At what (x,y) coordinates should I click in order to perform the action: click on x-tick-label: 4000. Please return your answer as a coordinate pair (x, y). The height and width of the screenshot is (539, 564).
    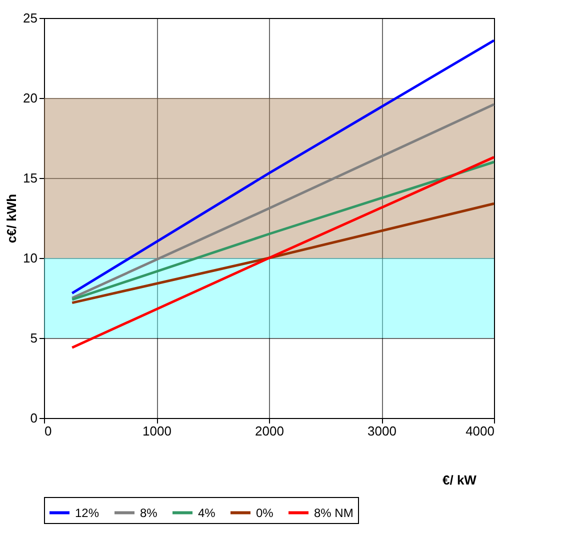
    Looking at the image, I should click on (480, 431).